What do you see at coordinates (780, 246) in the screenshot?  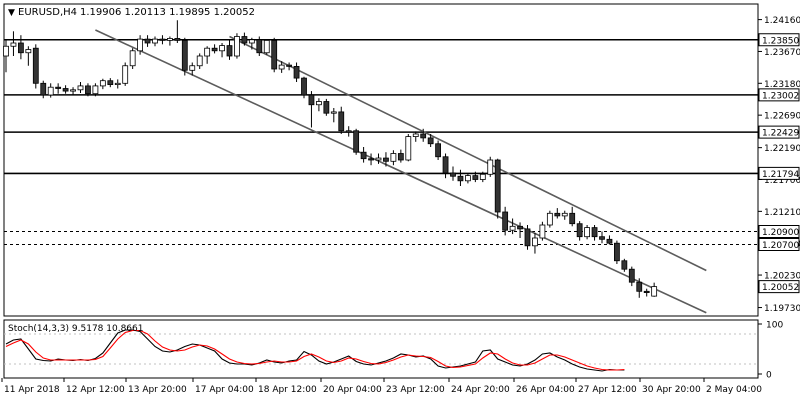 I see `level-label: 1.20700` at bounding box center [780, 246].